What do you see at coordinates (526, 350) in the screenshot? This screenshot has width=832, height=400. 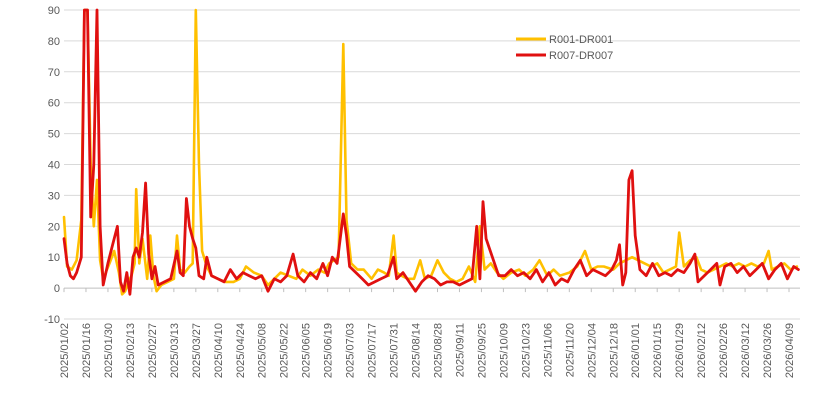 I see `x-tick-label: 2025/10/23` at bounding box center [526, 350].